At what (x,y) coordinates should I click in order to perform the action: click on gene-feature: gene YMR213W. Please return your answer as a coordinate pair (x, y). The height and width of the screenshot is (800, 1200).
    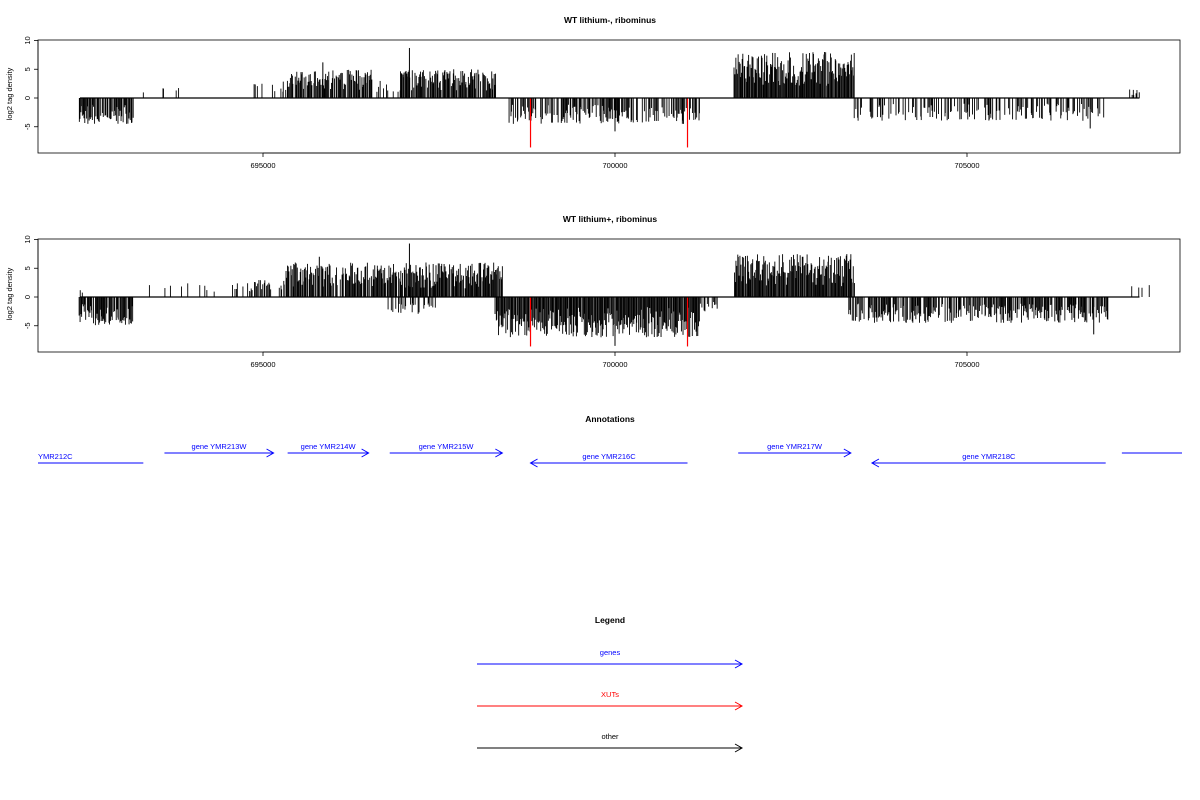
    Looking at the image, I should click on (219, 450).